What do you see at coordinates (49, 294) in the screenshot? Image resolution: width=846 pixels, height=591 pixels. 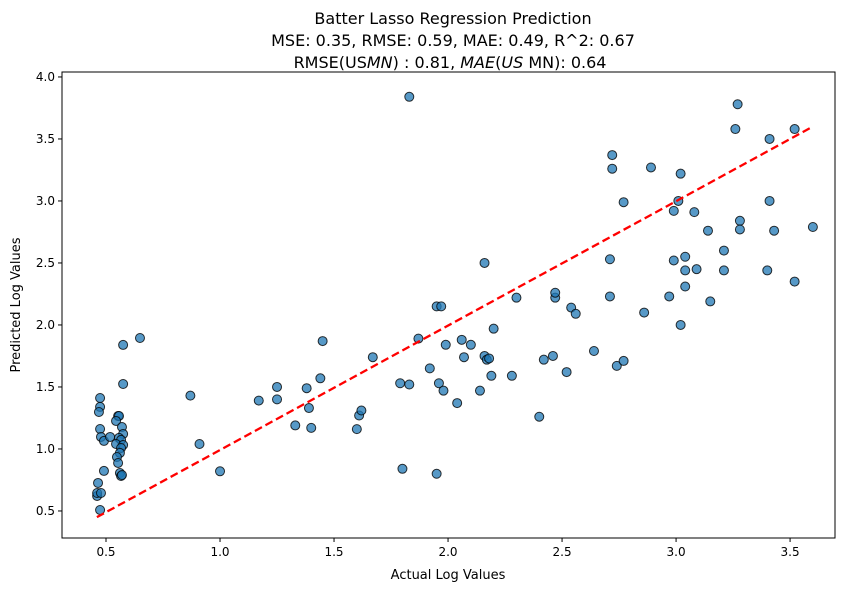 I see `y-axis: 0.5 1.0 1.5 2.0 2.5 3.0 3.5 4.0` at bounding box center [49, 294].